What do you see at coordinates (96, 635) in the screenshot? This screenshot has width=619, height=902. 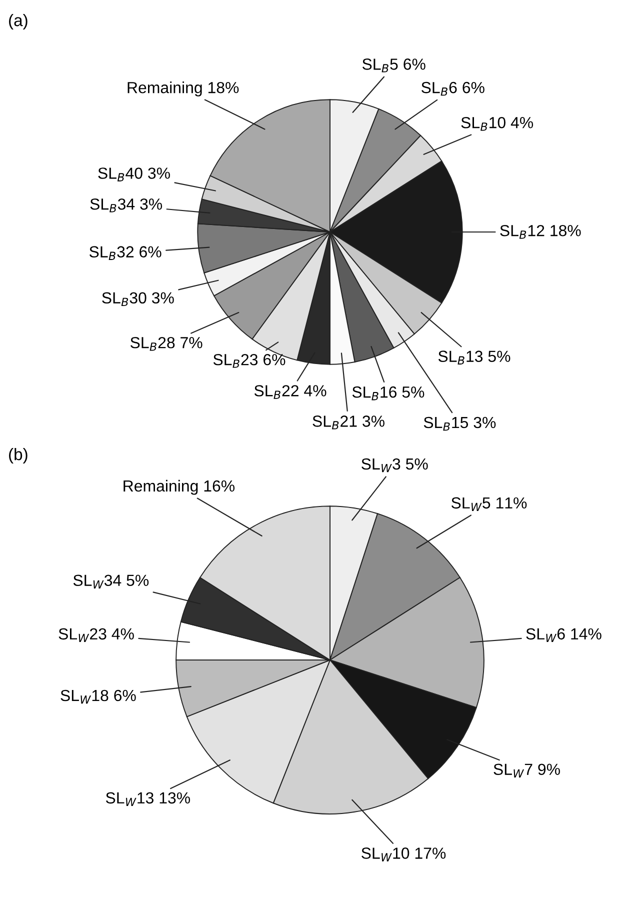 I see `slice-label: SL$_{W}$23 4%` at bounding box center [96, 635].